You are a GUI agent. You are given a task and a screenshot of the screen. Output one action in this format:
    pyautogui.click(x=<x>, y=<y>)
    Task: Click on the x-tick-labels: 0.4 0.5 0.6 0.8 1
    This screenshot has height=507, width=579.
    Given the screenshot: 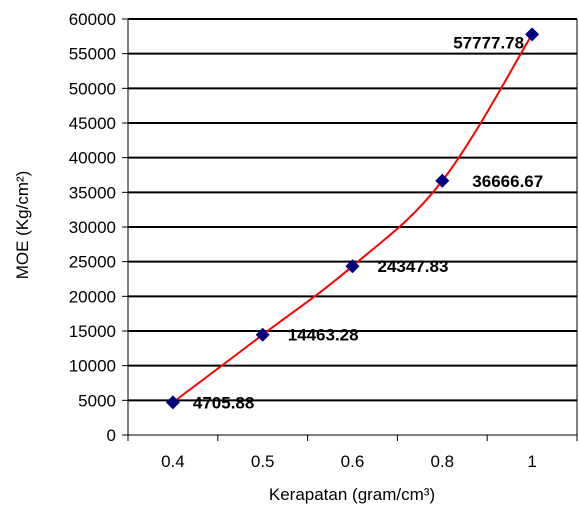 What is the action you would take?
    pyautogui.click(x=349, y=461)
    